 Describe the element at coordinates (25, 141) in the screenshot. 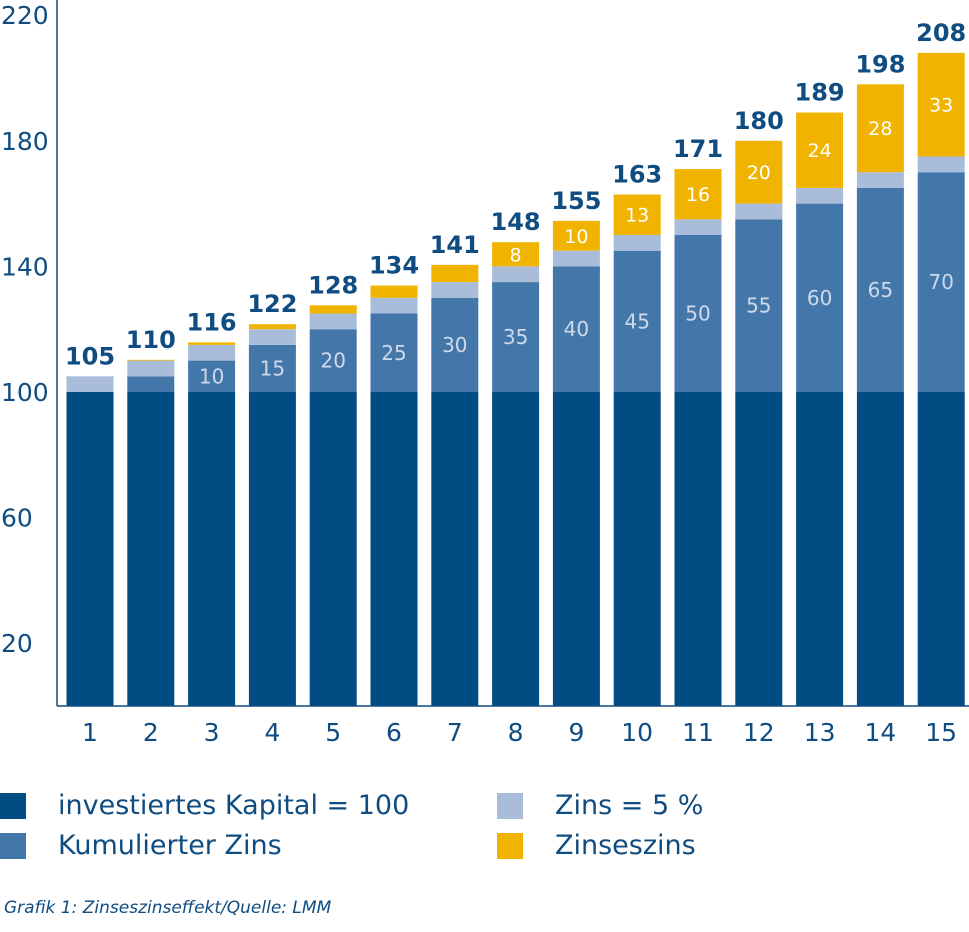

I see `y-tick-label: 180` at that location.